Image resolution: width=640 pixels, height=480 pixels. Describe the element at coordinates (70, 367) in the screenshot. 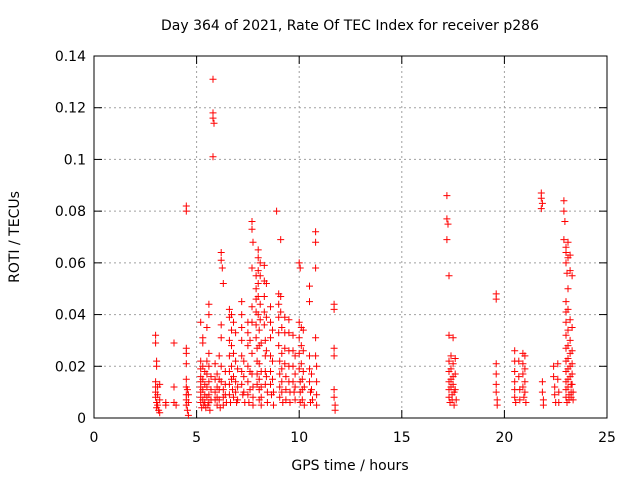

I see `y-tick-label: 0.02` at that location.